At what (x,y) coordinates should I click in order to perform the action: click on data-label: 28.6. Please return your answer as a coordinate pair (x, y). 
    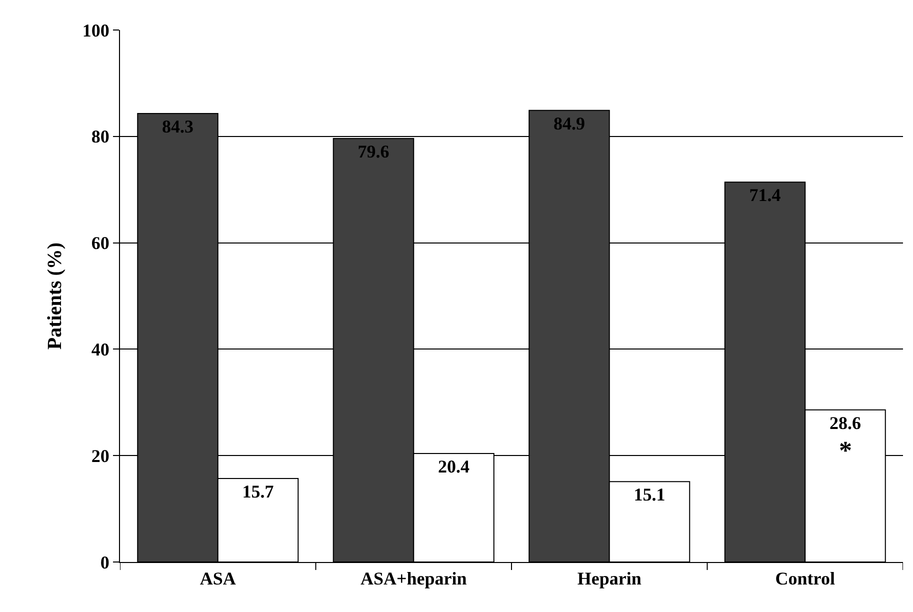
    Looking at the image, I should click on (846, 422).